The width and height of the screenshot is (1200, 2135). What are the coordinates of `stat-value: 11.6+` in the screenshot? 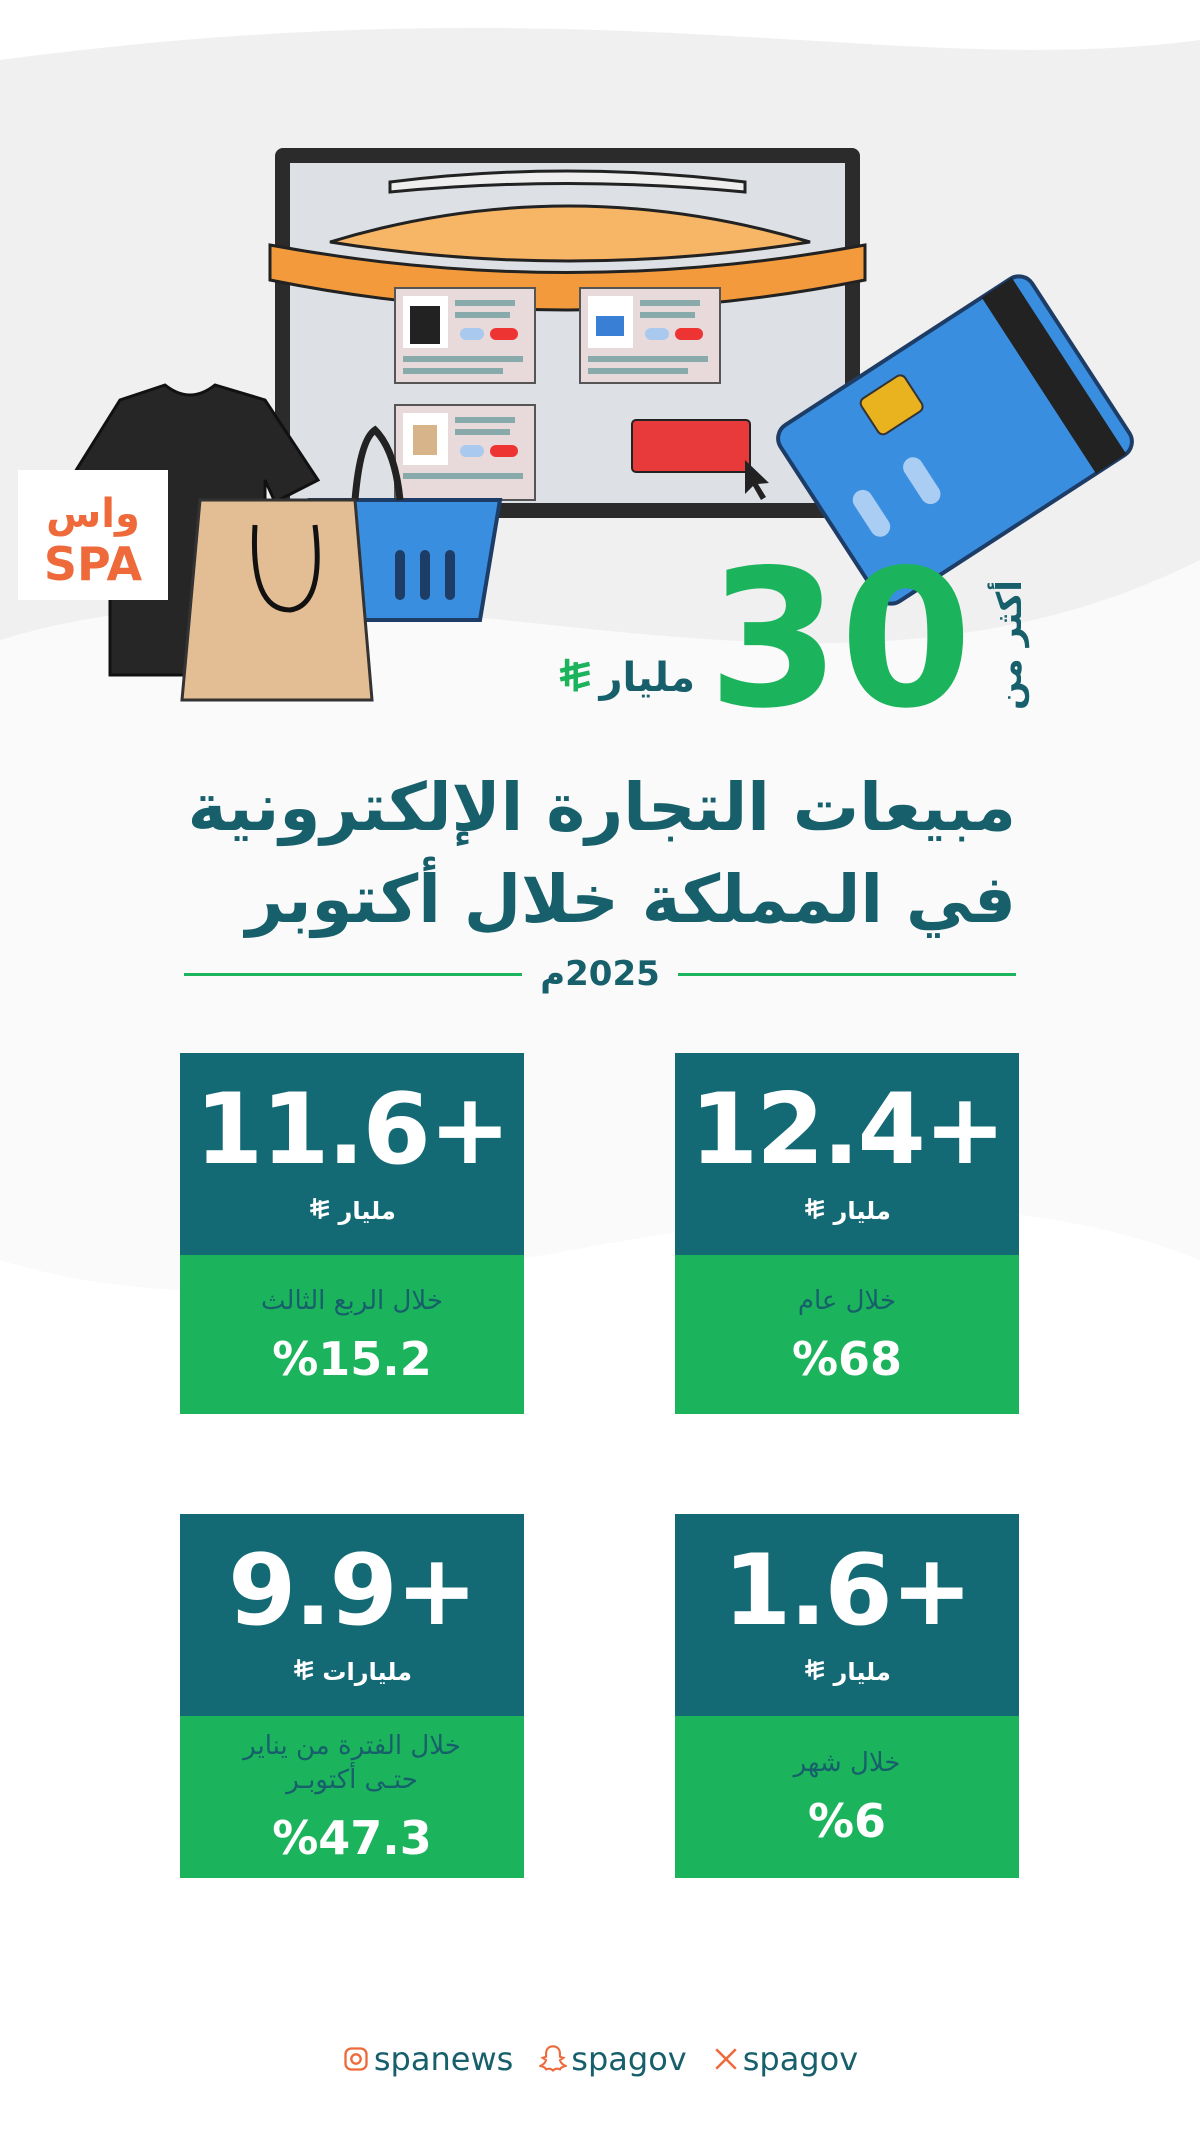 It's located at (353, 1130).